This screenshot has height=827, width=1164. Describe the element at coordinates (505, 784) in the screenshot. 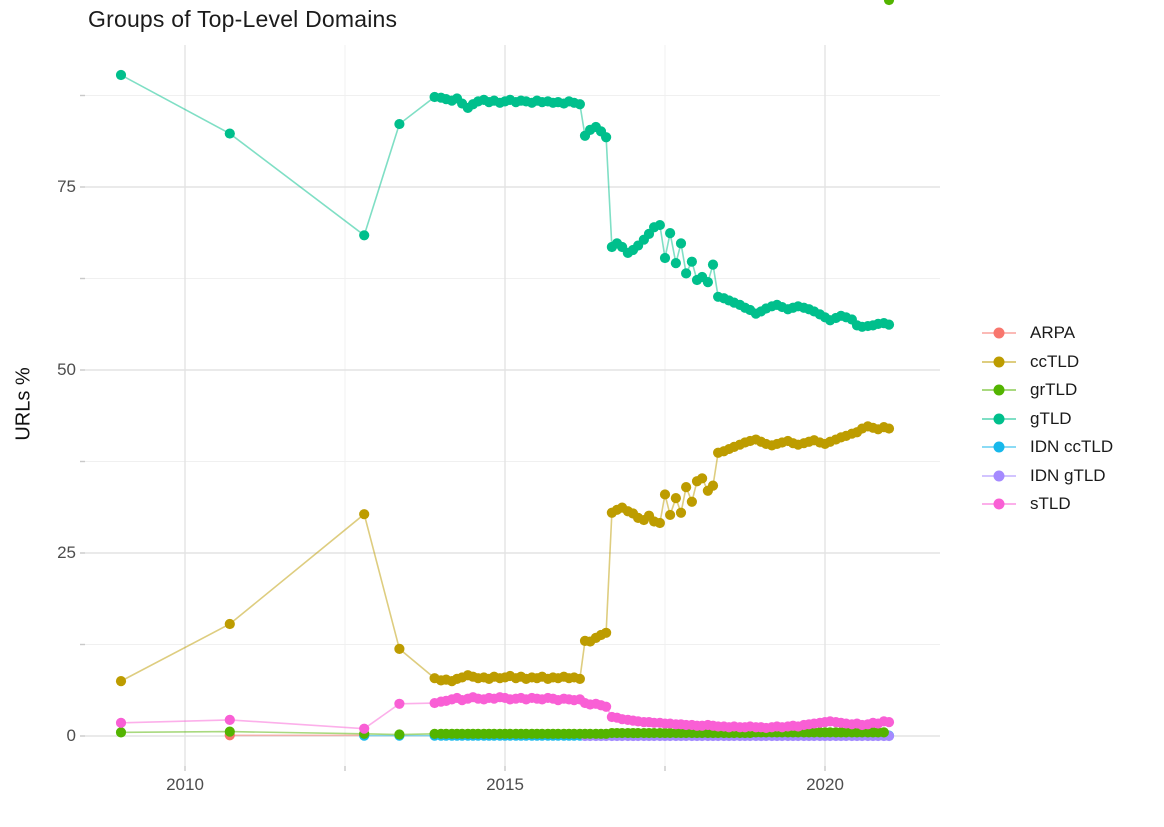

I see `x-tick-label: 2015` at that location.